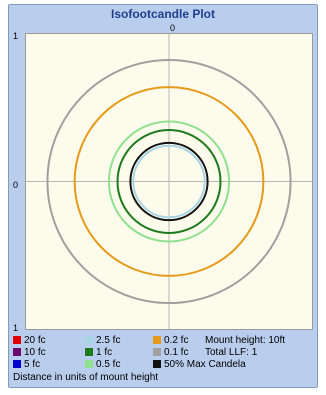 Image resolution: width=326 pixels, height=395 pixels. I want to click on legend-label-10fc: 10 fc, so click(35, 352).